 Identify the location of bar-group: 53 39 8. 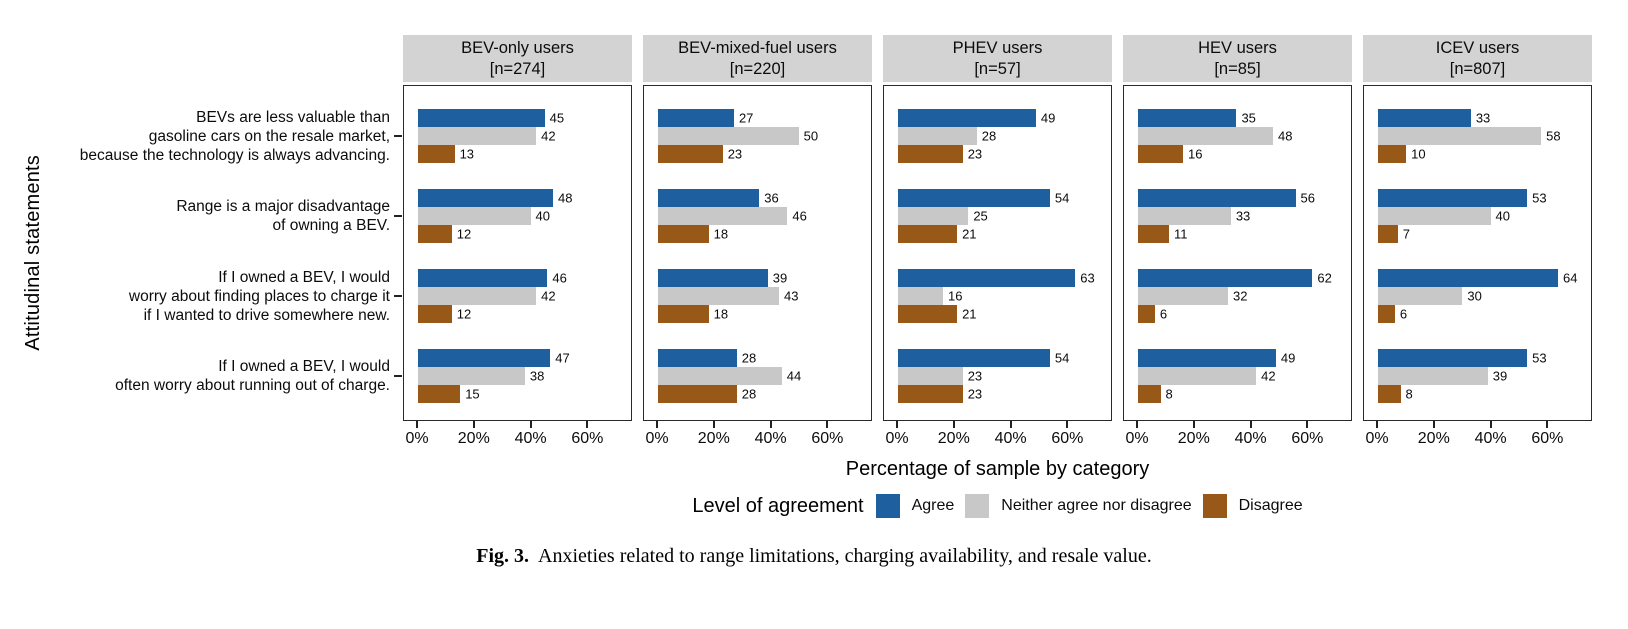
(1477, 376).